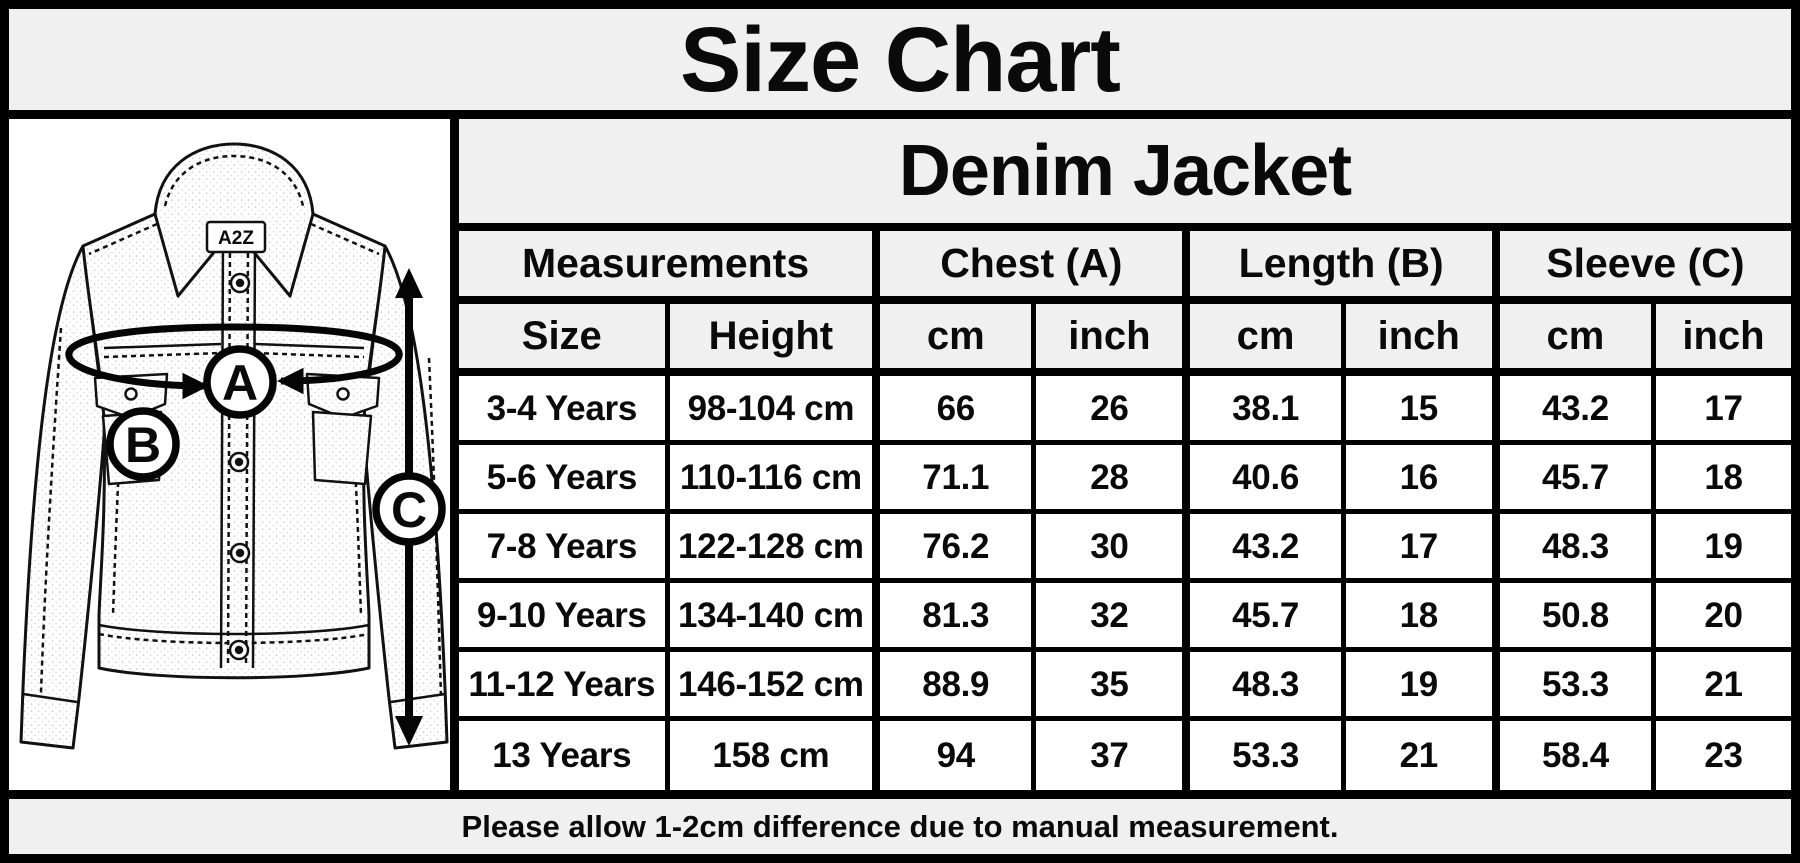  I want to click on group-header-chest: Chest (A), so click(1035, 267).